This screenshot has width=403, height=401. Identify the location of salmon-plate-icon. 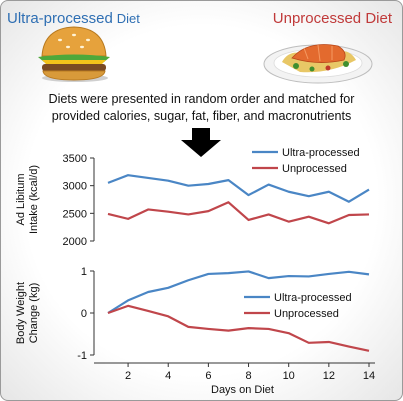
(318, 64).